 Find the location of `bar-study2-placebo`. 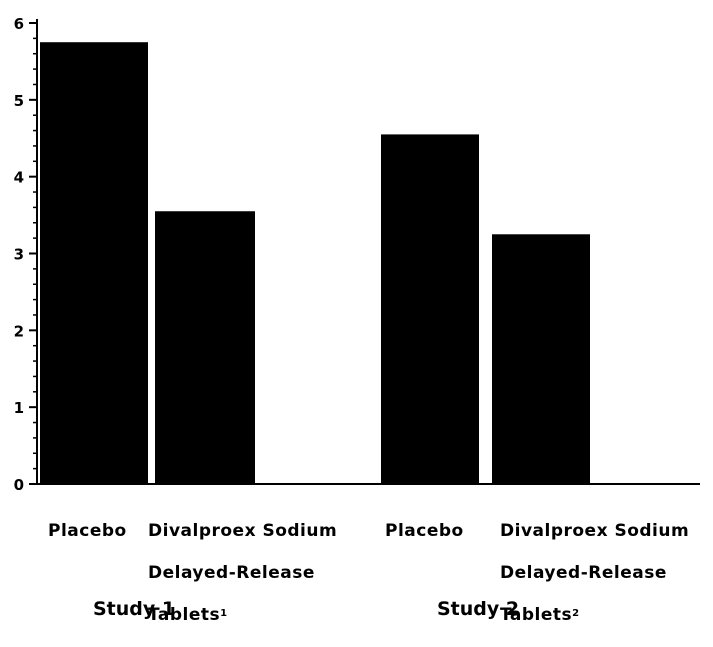

bar-study2-placebo is located at coordinates (430, 309).